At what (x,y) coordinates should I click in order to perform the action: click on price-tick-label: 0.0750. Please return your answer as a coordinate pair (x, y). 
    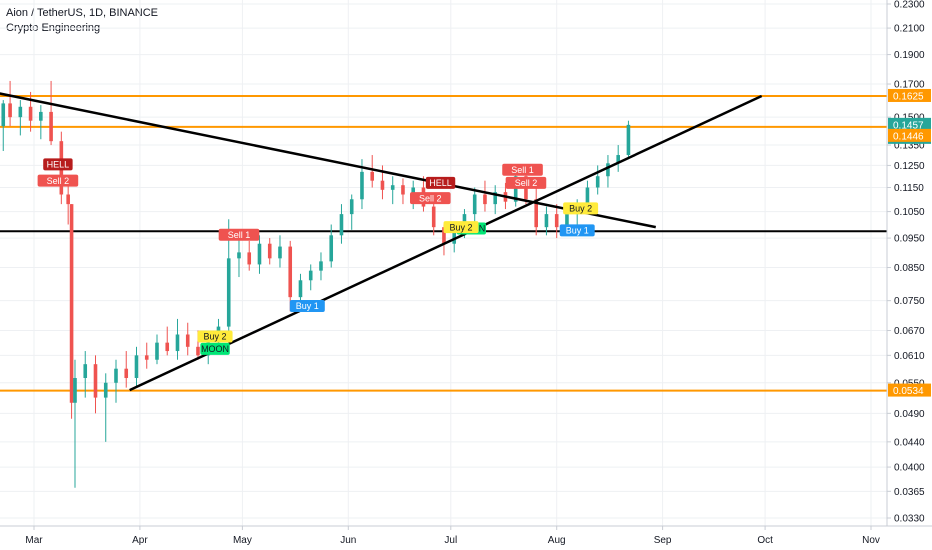
    Looking at the image, I should click on (909, 301).